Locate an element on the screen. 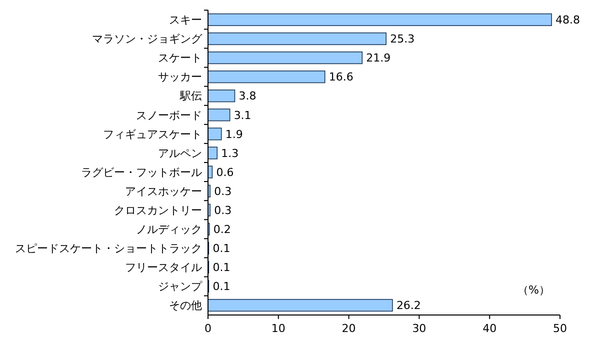 This screenshot has width=600, height=350. y-tick-label: スケート is located at coordinates (180, 58).